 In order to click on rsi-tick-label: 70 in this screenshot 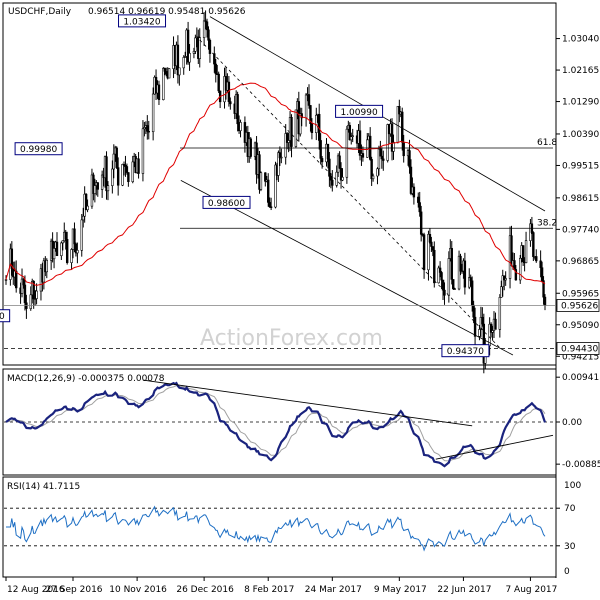, I will do `click(570, 509)`.